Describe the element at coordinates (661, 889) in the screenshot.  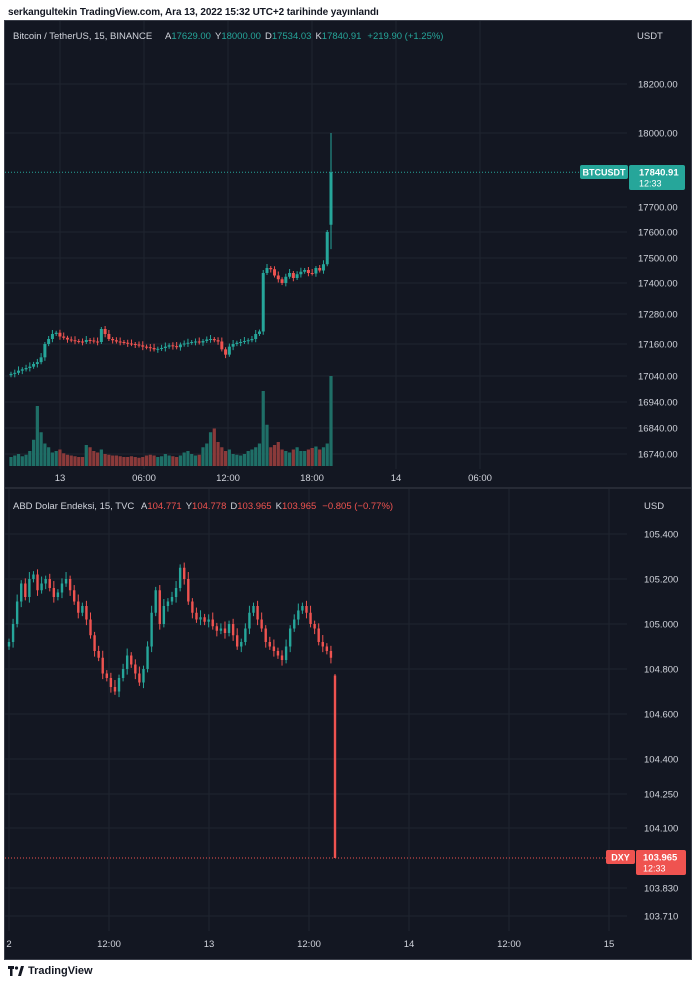
I see `dxy-y-tick-label: 103.830` at that location.